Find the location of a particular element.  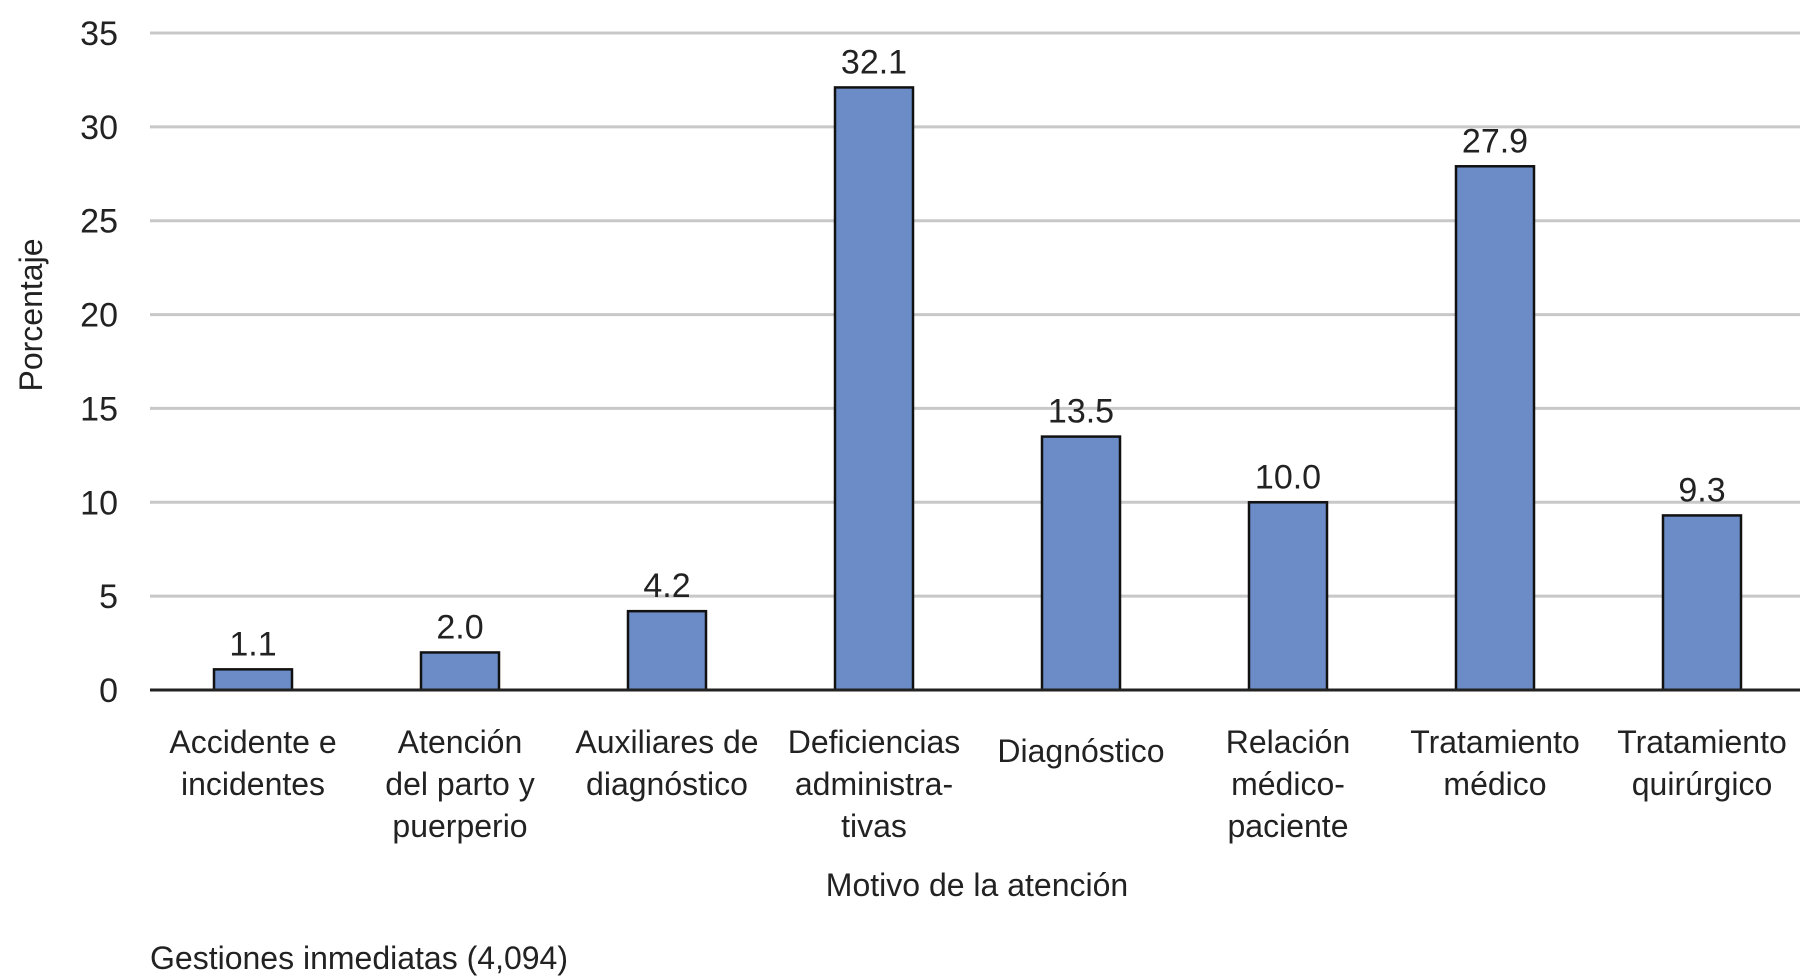

y-axis-ticks: 0 5 10 15 20 25 30 35 is located at coordinates (99, 362).